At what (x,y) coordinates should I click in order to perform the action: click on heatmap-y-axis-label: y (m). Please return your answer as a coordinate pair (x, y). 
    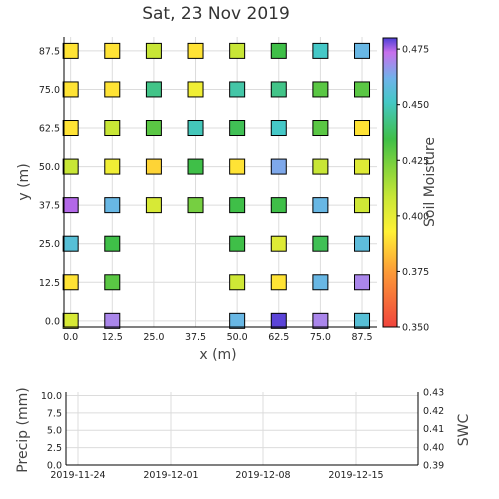
    Looking at the image, I should click on (24, 181).